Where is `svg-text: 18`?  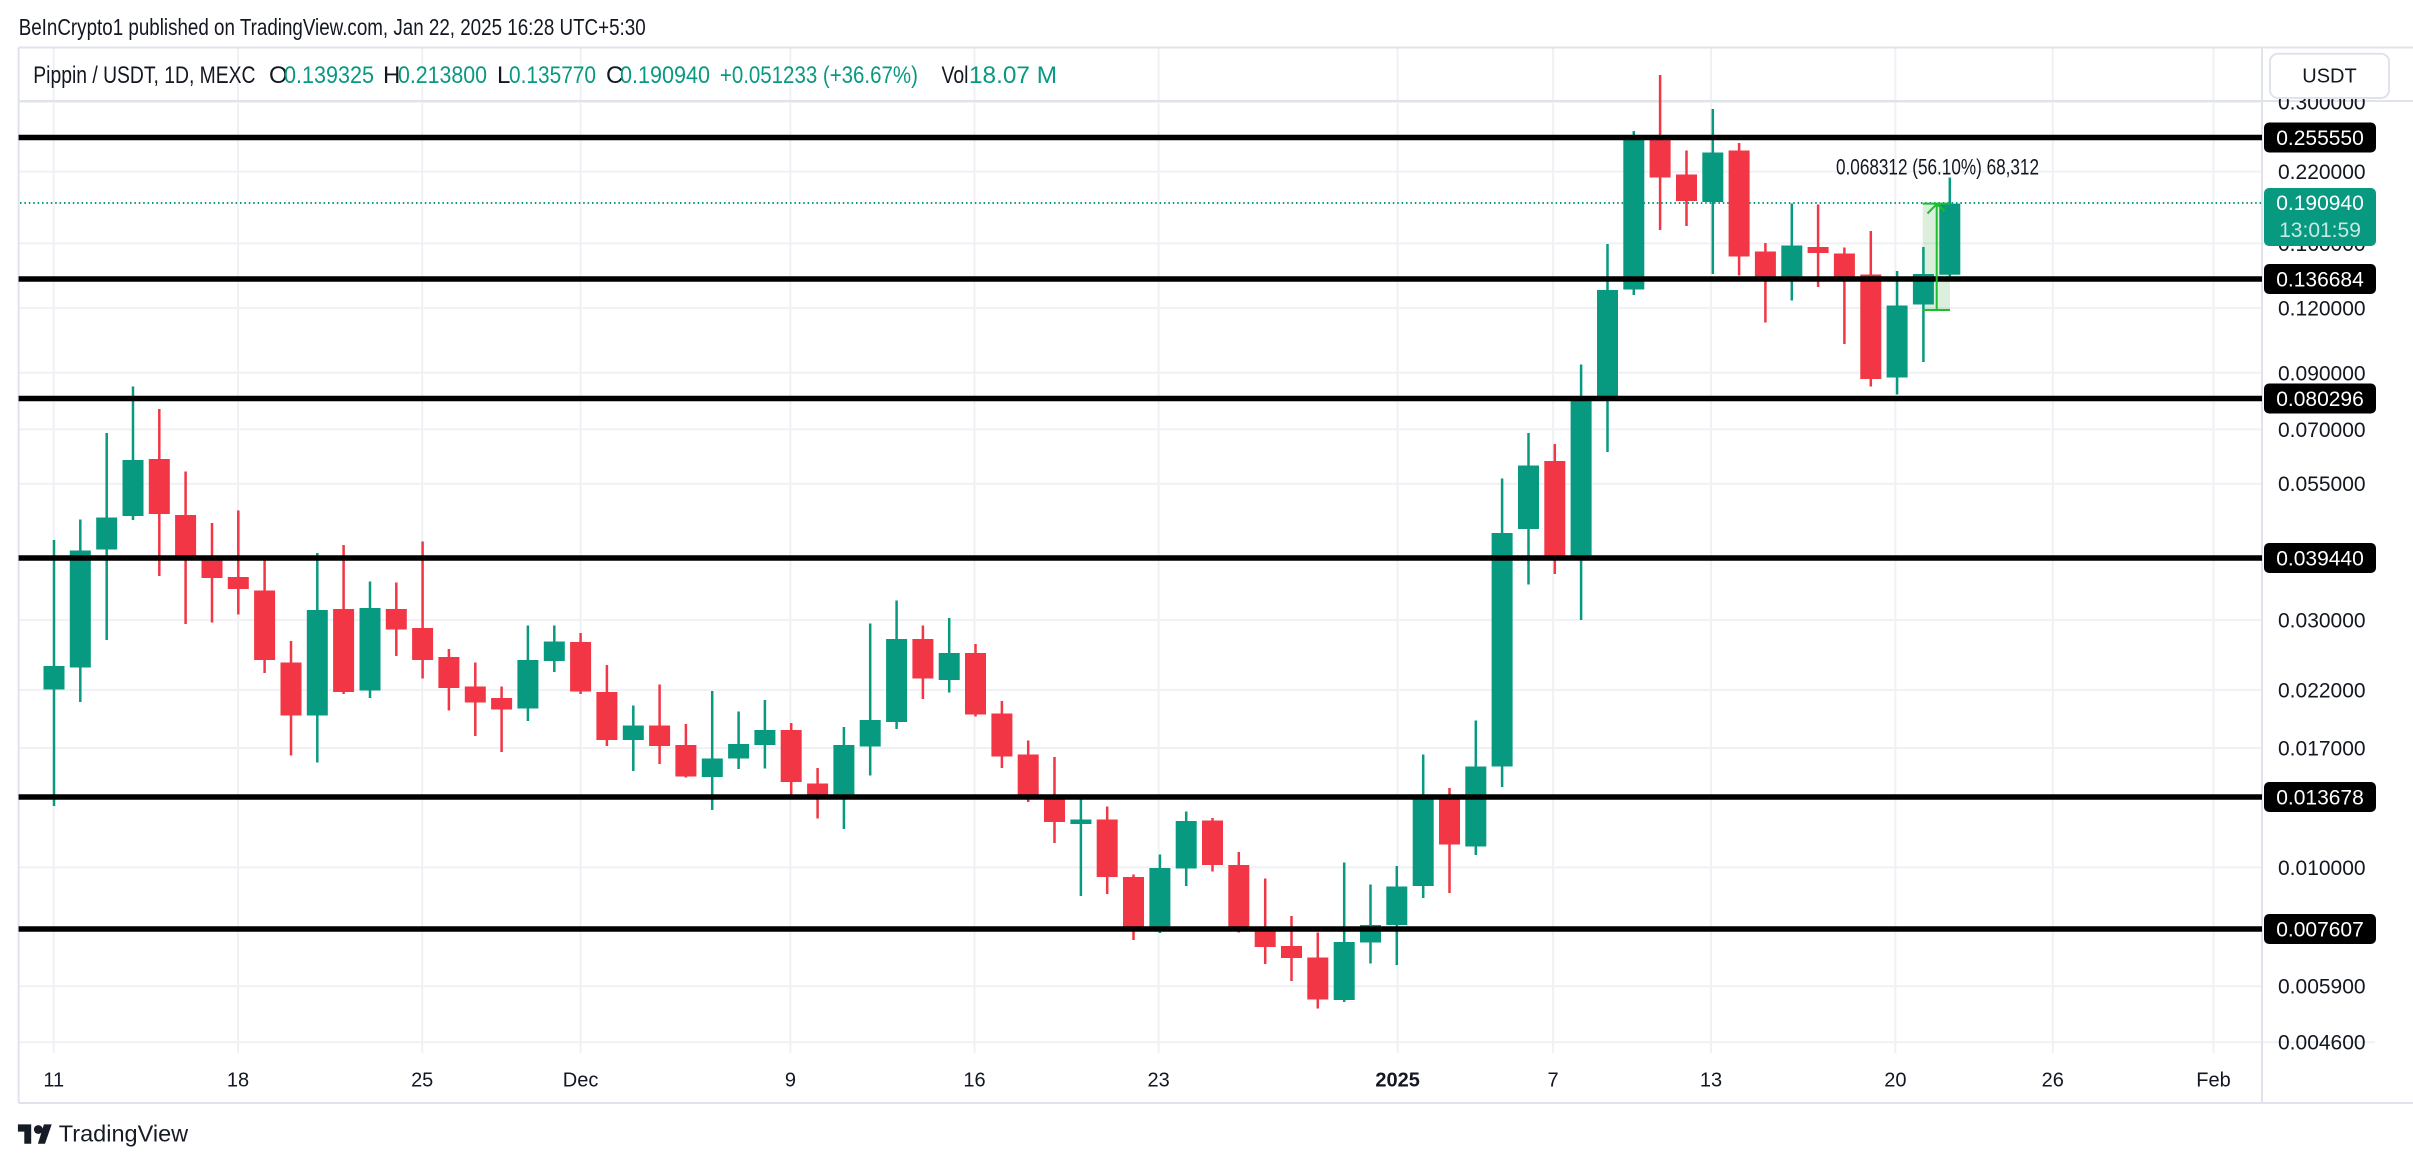 svg-text: 18 is located at coordinates (238, 1081).